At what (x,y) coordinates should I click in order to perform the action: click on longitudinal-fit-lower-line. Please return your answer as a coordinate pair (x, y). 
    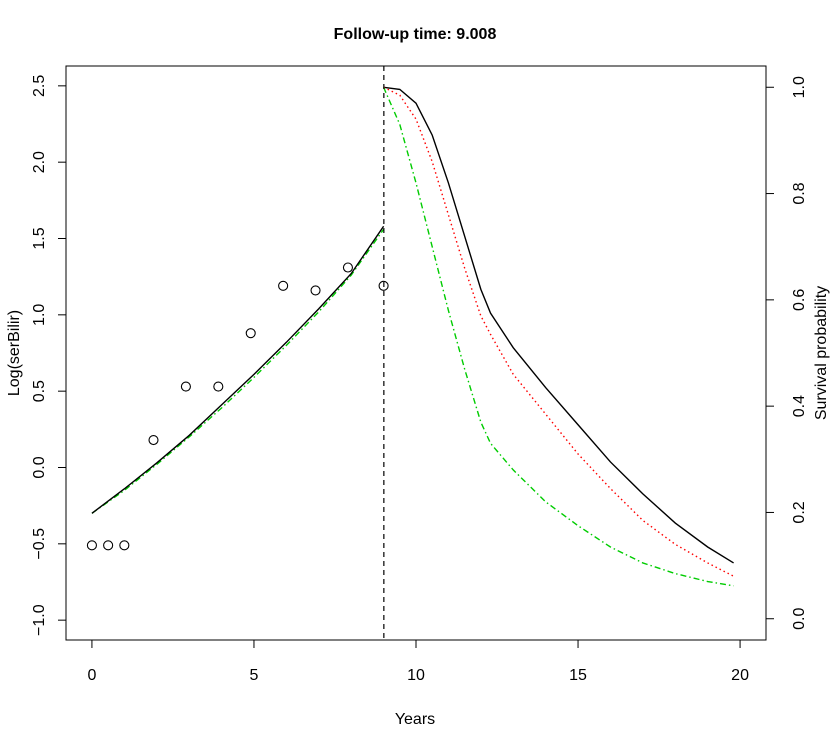
    Looking at the image, I should click on (238, 371).